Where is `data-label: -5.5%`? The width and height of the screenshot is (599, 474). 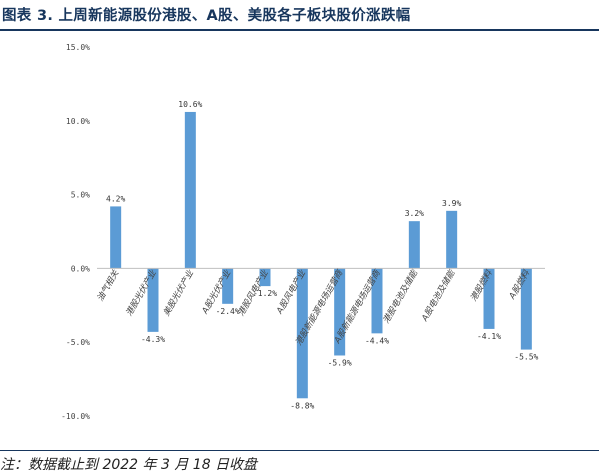
data-label: -5.5% is located at coordinates (526, 357).